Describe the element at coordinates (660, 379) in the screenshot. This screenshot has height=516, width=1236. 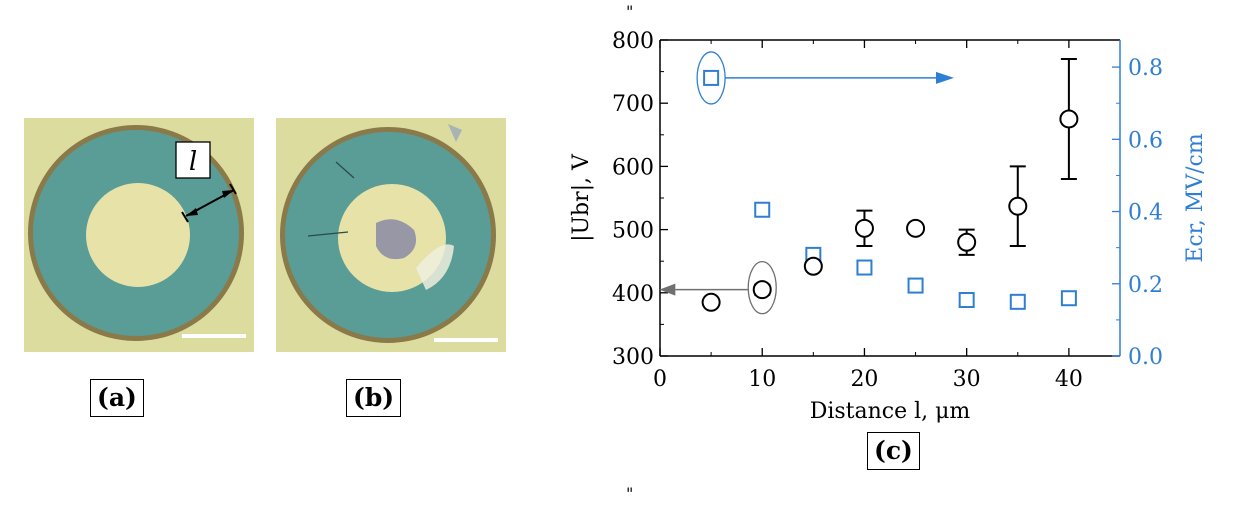
I see `x-tick-label: 0` at that location.